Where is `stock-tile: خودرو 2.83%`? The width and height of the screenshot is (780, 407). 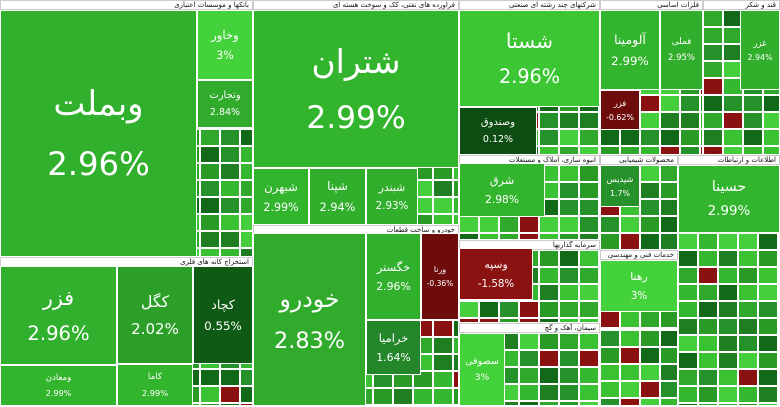
stock-tile: خودرو 2.83% is located at coordinates (309, 319).